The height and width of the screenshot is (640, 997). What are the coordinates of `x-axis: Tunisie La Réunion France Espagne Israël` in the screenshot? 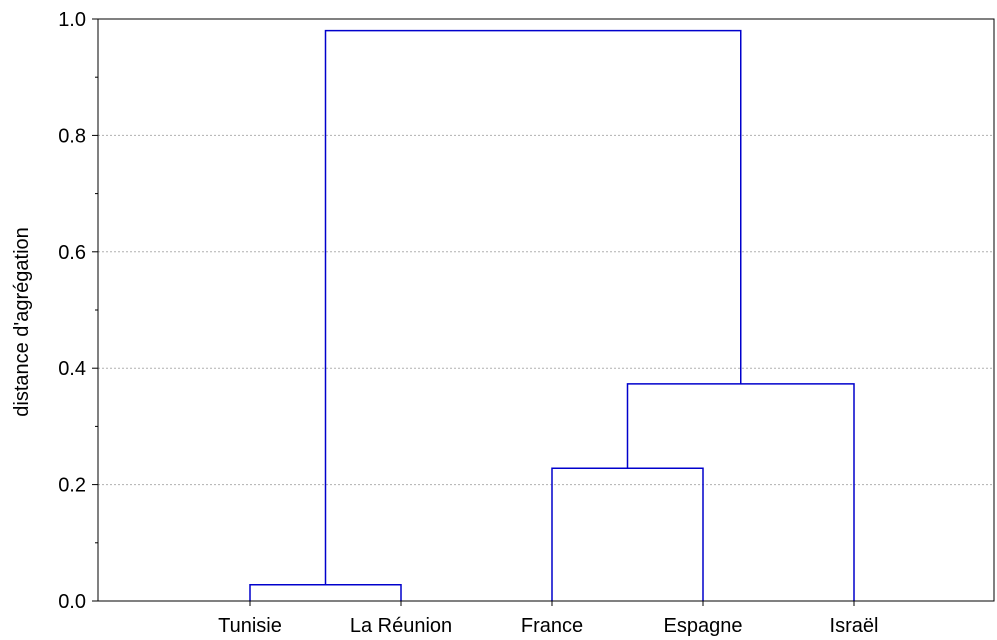 It's located at (548, 619).